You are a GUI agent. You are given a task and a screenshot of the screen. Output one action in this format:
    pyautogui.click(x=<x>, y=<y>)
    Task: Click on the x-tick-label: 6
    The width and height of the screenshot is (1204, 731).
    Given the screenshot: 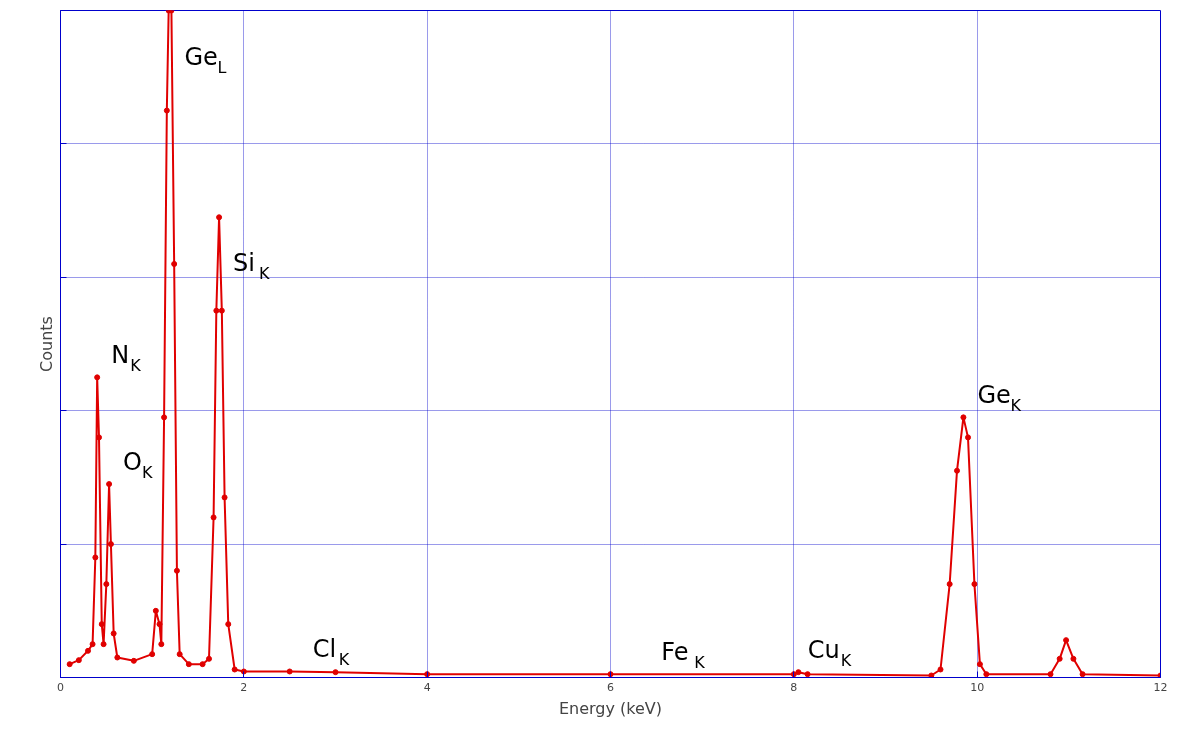 What is the action you would take?
    pyautogui.click(x=610, y=687)
    